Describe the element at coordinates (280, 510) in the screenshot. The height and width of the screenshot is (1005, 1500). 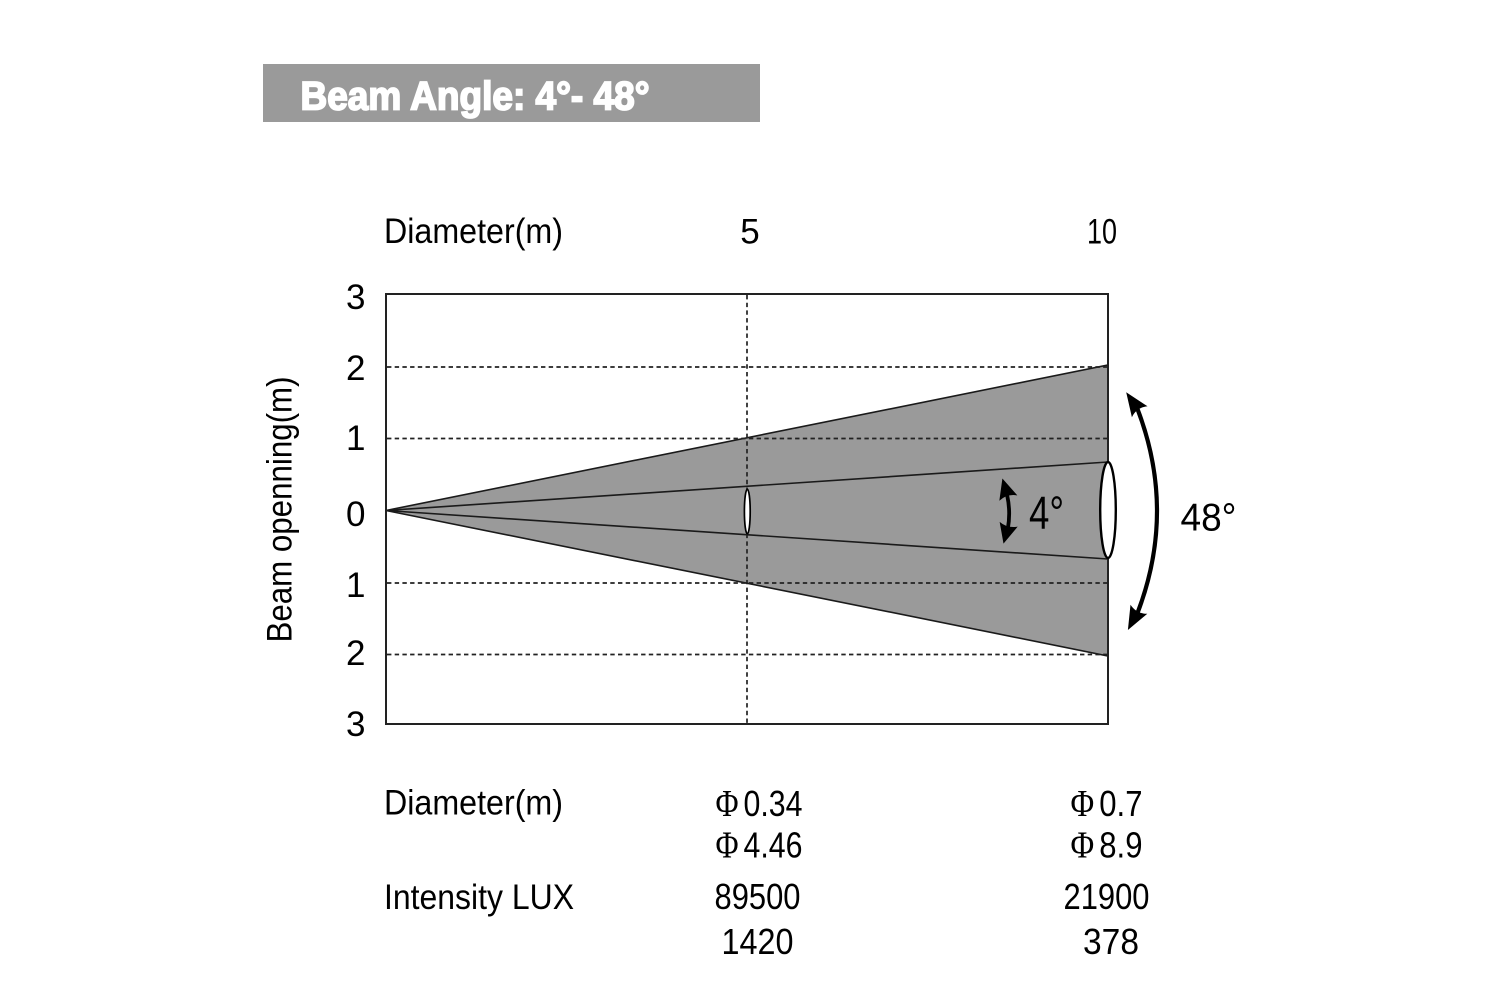
I see `svg-text: Beam openning(m)` at that location.